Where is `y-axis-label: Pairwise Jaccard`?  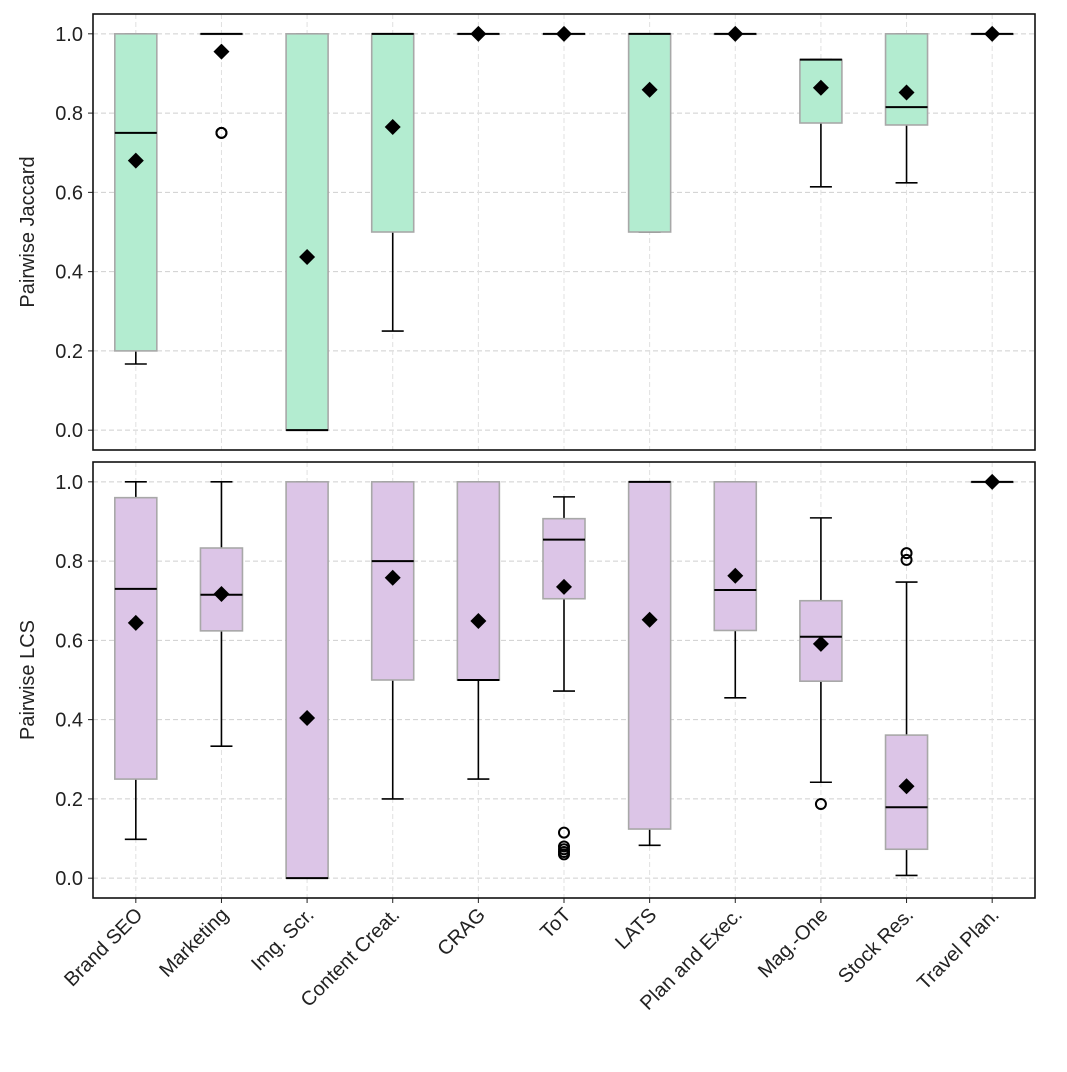
y-axis-label: Pairwise Jaccard is located at coordinates (28, 231).